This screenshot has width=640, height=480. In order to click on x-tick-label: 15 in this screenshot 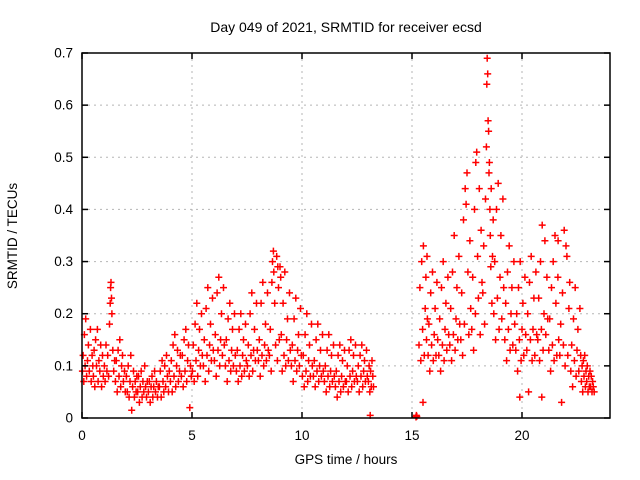, I will do `click(411, 435)`.